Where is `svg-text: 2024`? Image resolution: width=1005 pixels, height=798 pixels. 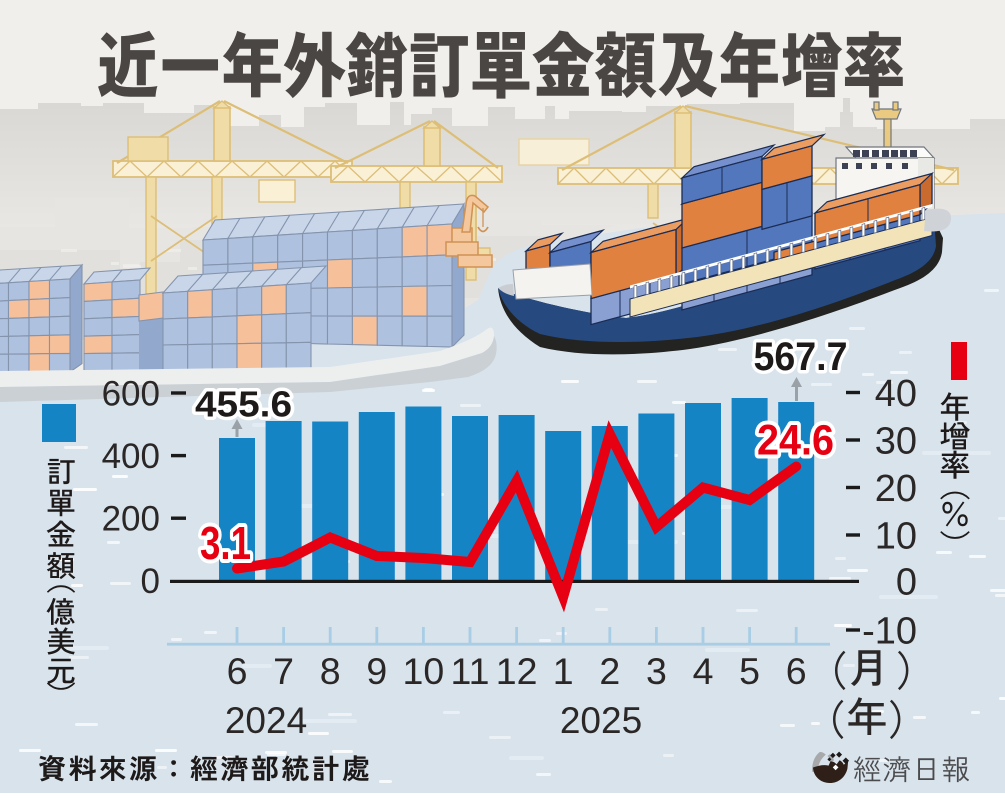
svg-text: 2024 is located at coordinates (266, 720).